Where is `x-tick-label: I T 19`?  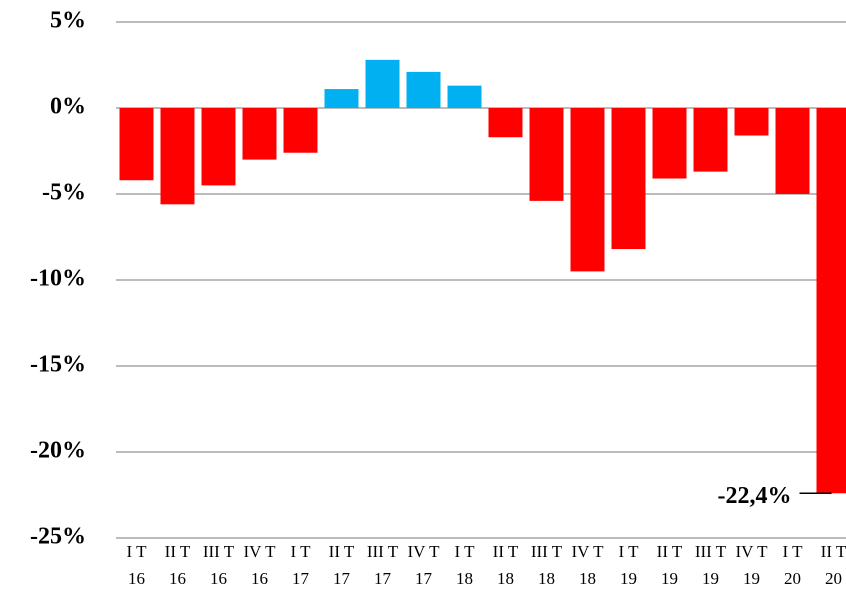 x-tick-label: I T 19 is located at coordinates (629, 565).